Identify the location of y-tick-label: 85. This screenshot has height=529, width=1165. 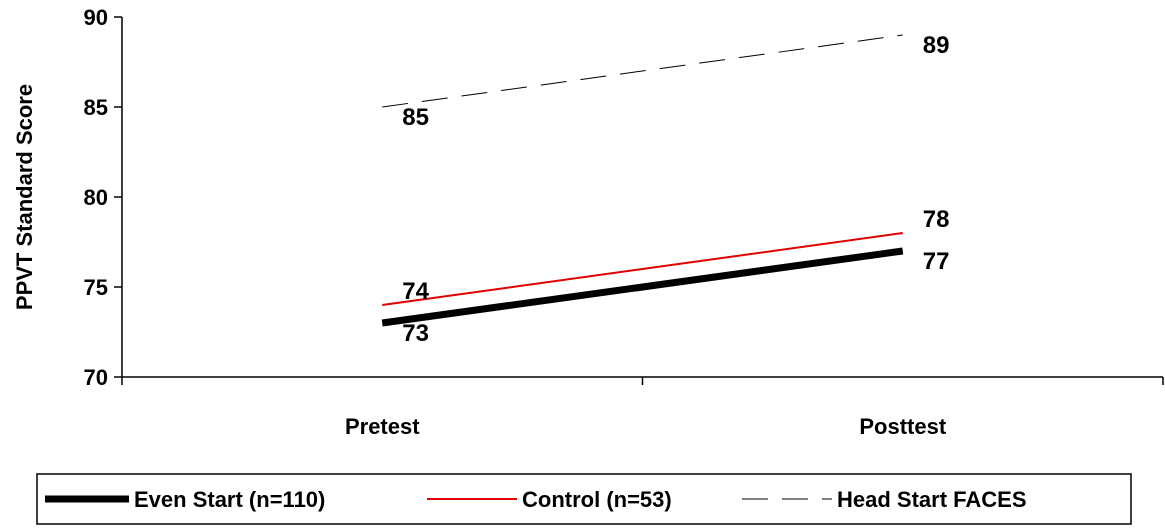
(96, 107).